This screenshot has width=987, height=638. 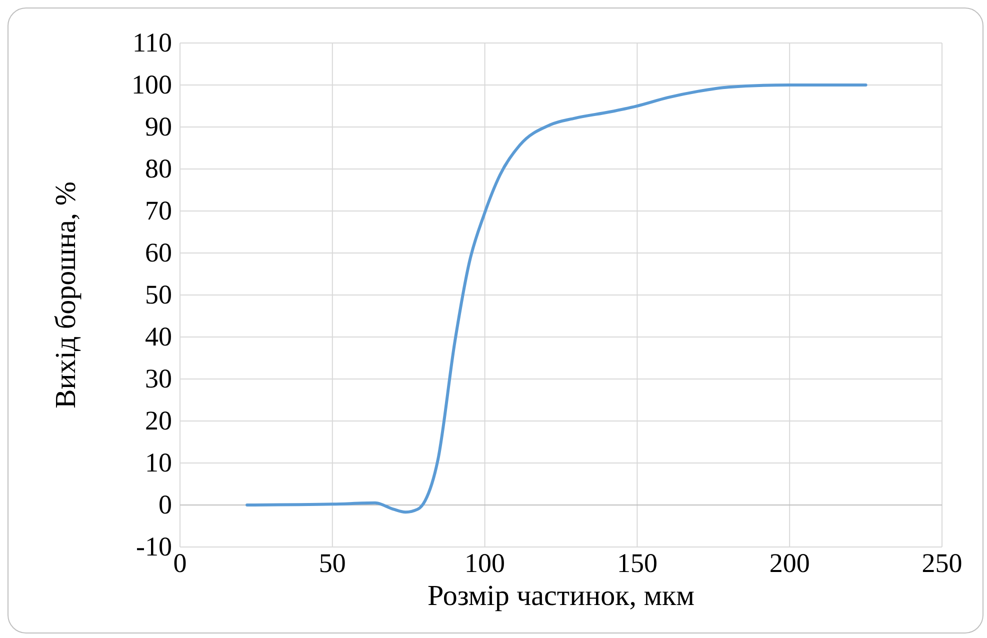 I want to click on y-tick-label: 30, so click(x=158, y=379).